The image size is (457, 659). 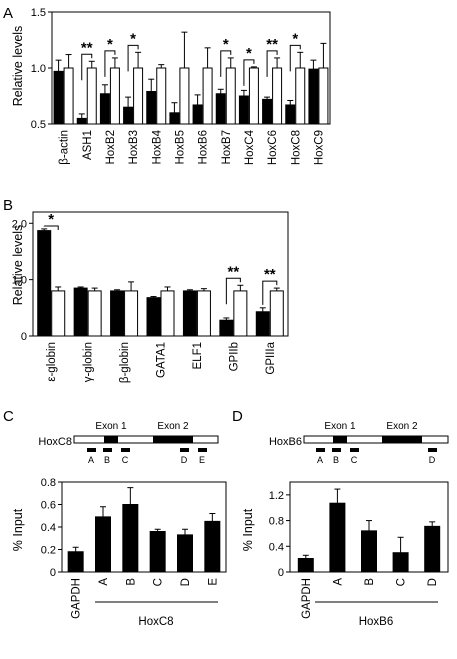 I want to click on exon-label: Exon 2, so click(x=402, y=426).